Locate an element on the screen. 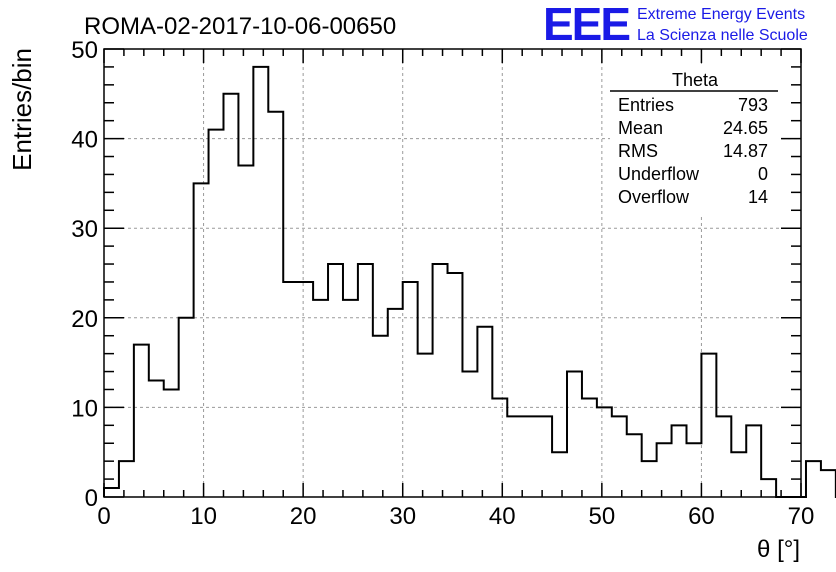 This screenshot has width=836, height=572. brand-line-2: La Scienza nelle Scuole is located at coordinates (722, 35).